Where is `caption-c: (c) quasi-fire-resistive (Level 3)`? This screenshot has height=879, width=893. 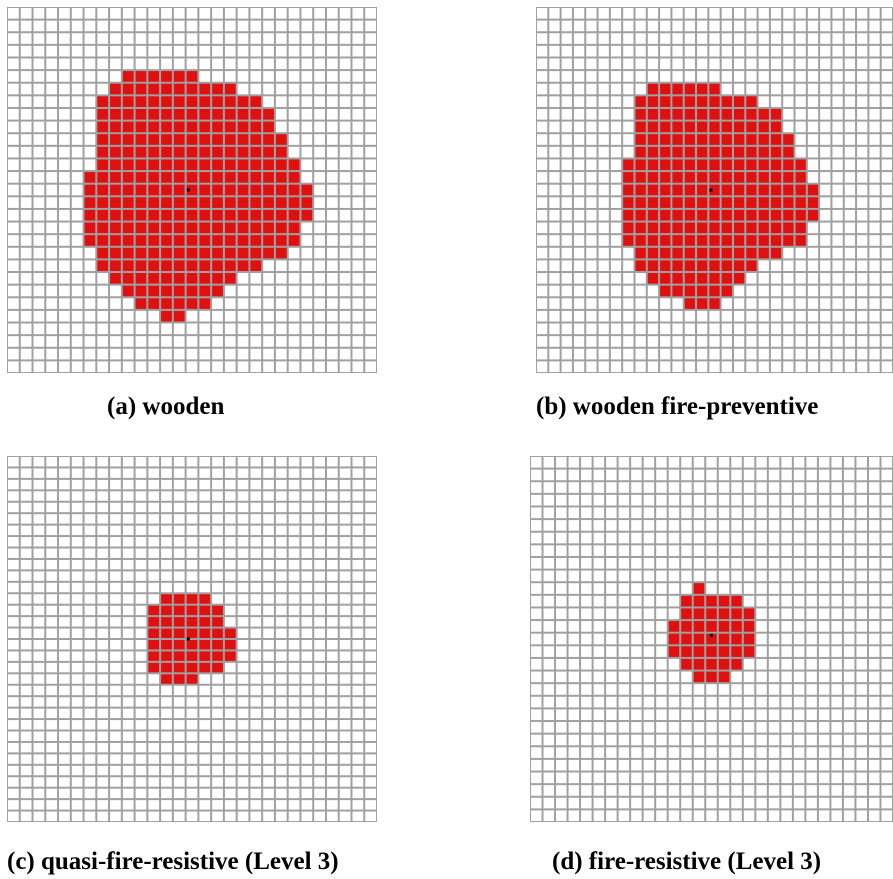 caption-c: (c) quasi-fire-resistive (Level 3) is located at coordinates (173, 861).